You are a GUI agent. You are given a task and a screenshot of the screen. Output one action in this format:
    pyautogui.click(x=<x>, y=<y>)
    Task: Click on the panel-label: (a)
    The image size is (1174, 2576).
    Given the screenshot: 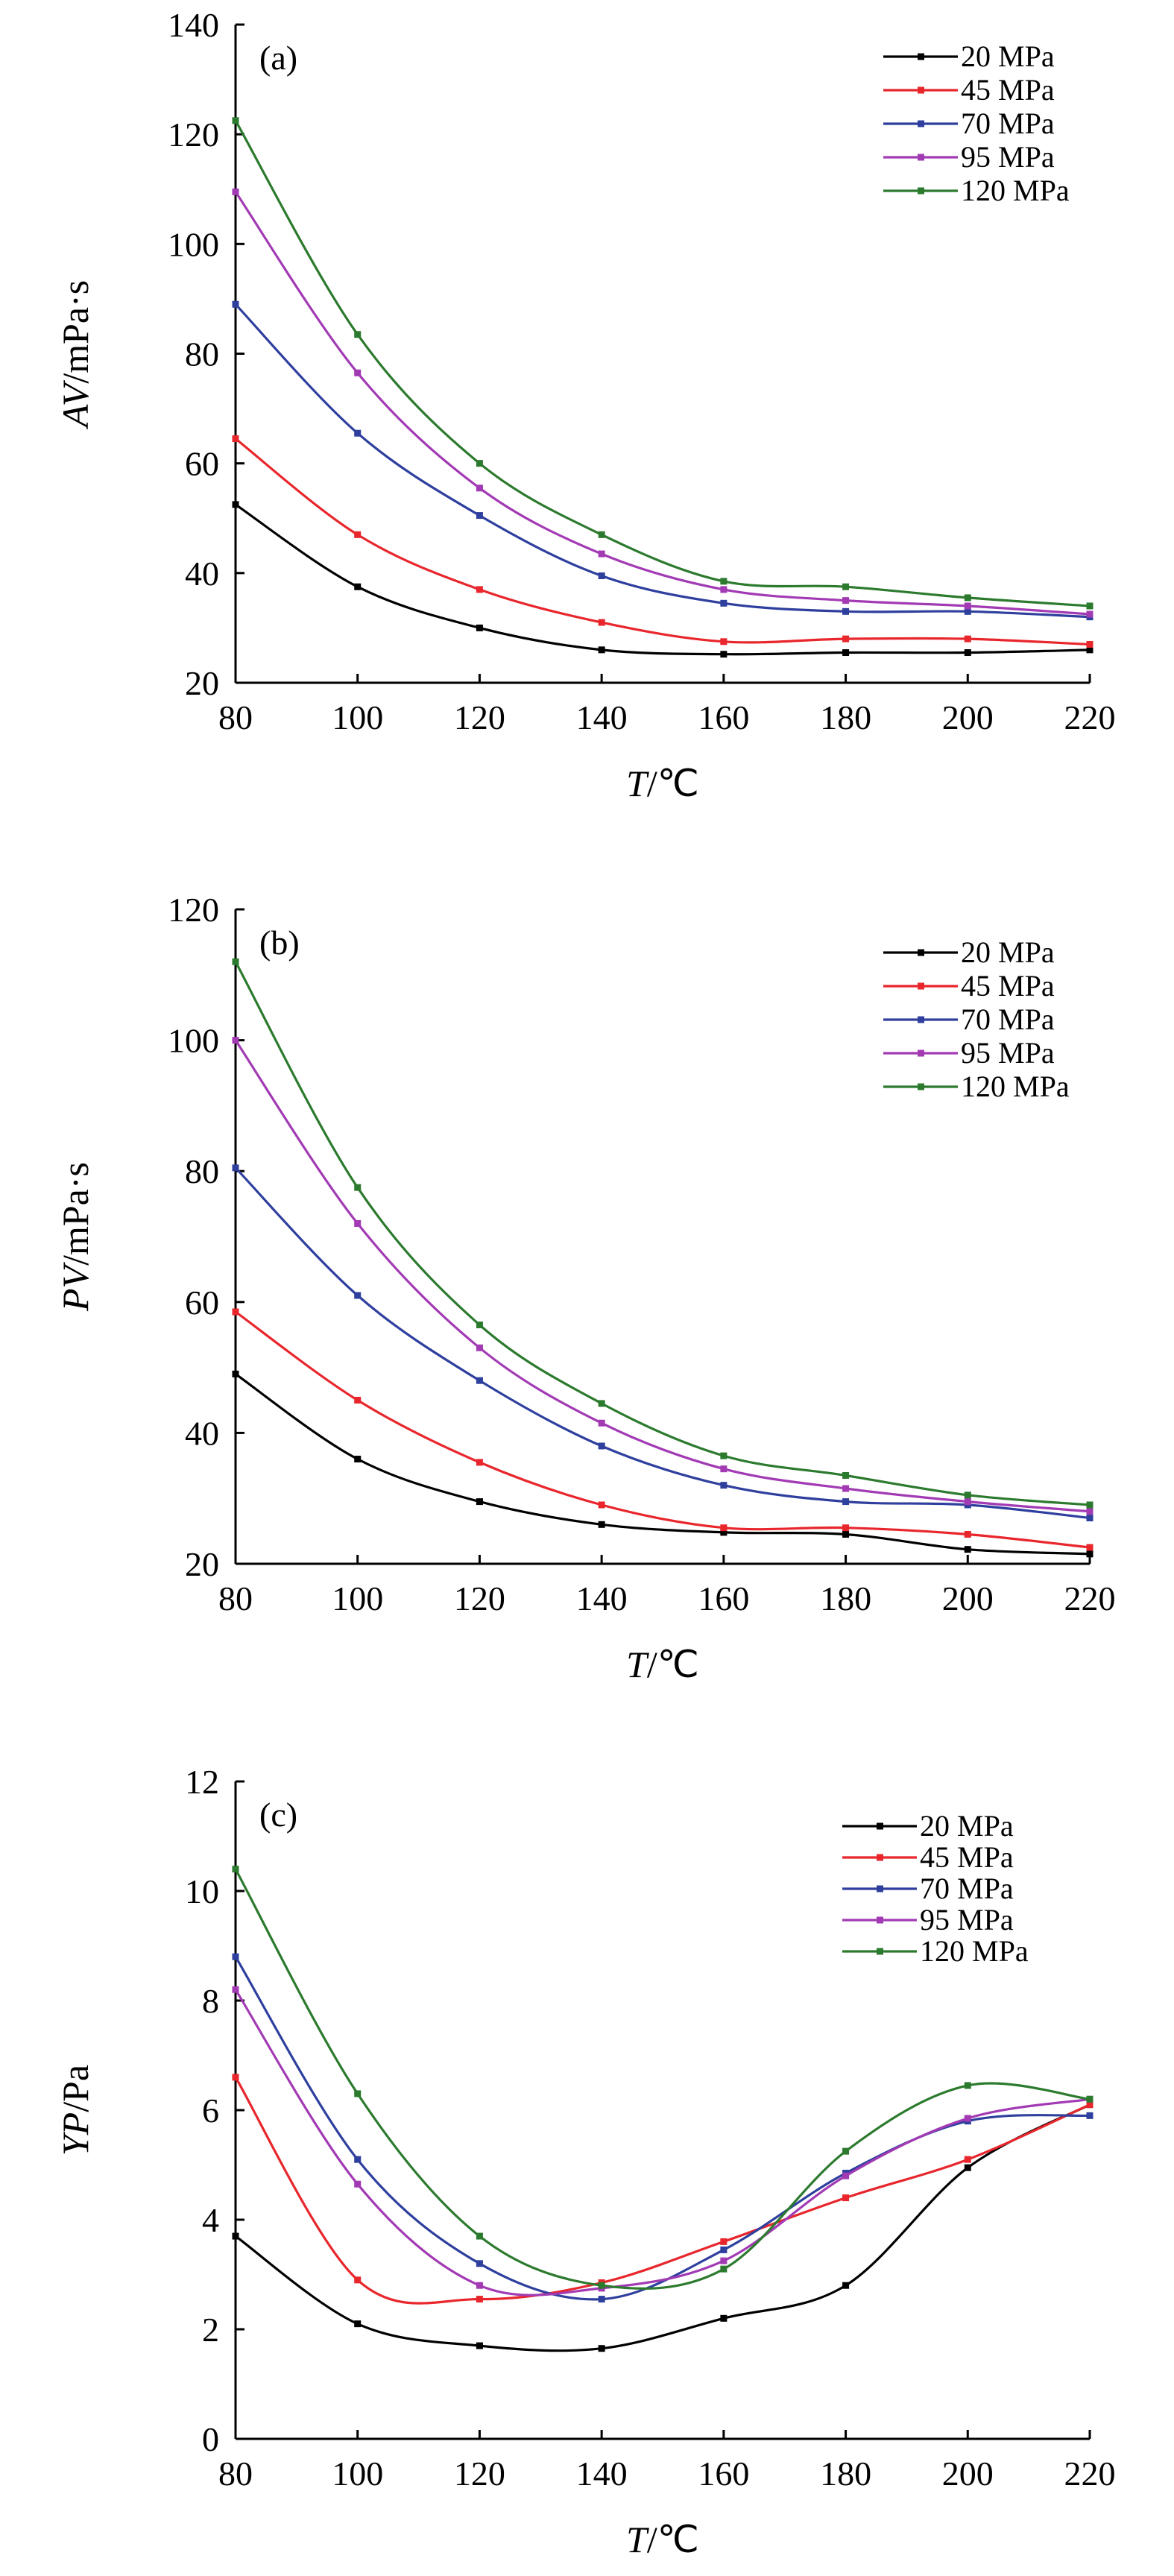 What is the action you would take?
    pyautogui.click(x=278, y=58)
    